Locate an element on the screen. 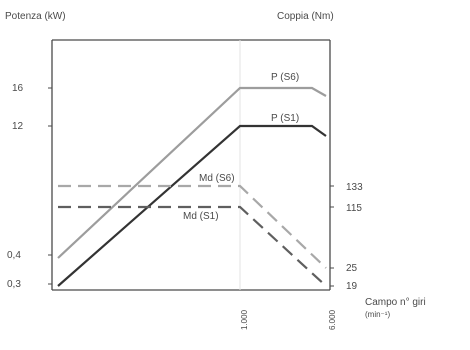 The width and height of the screenshot is (470, 350). series-line-md-s1 is located at coordinates (192, 246).